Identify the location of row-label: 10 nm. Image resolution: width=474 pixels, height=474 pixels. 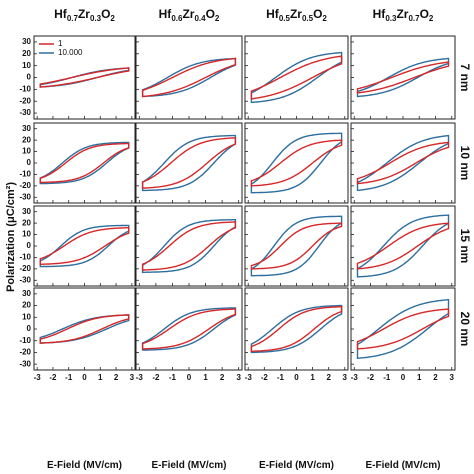
(465, 163).